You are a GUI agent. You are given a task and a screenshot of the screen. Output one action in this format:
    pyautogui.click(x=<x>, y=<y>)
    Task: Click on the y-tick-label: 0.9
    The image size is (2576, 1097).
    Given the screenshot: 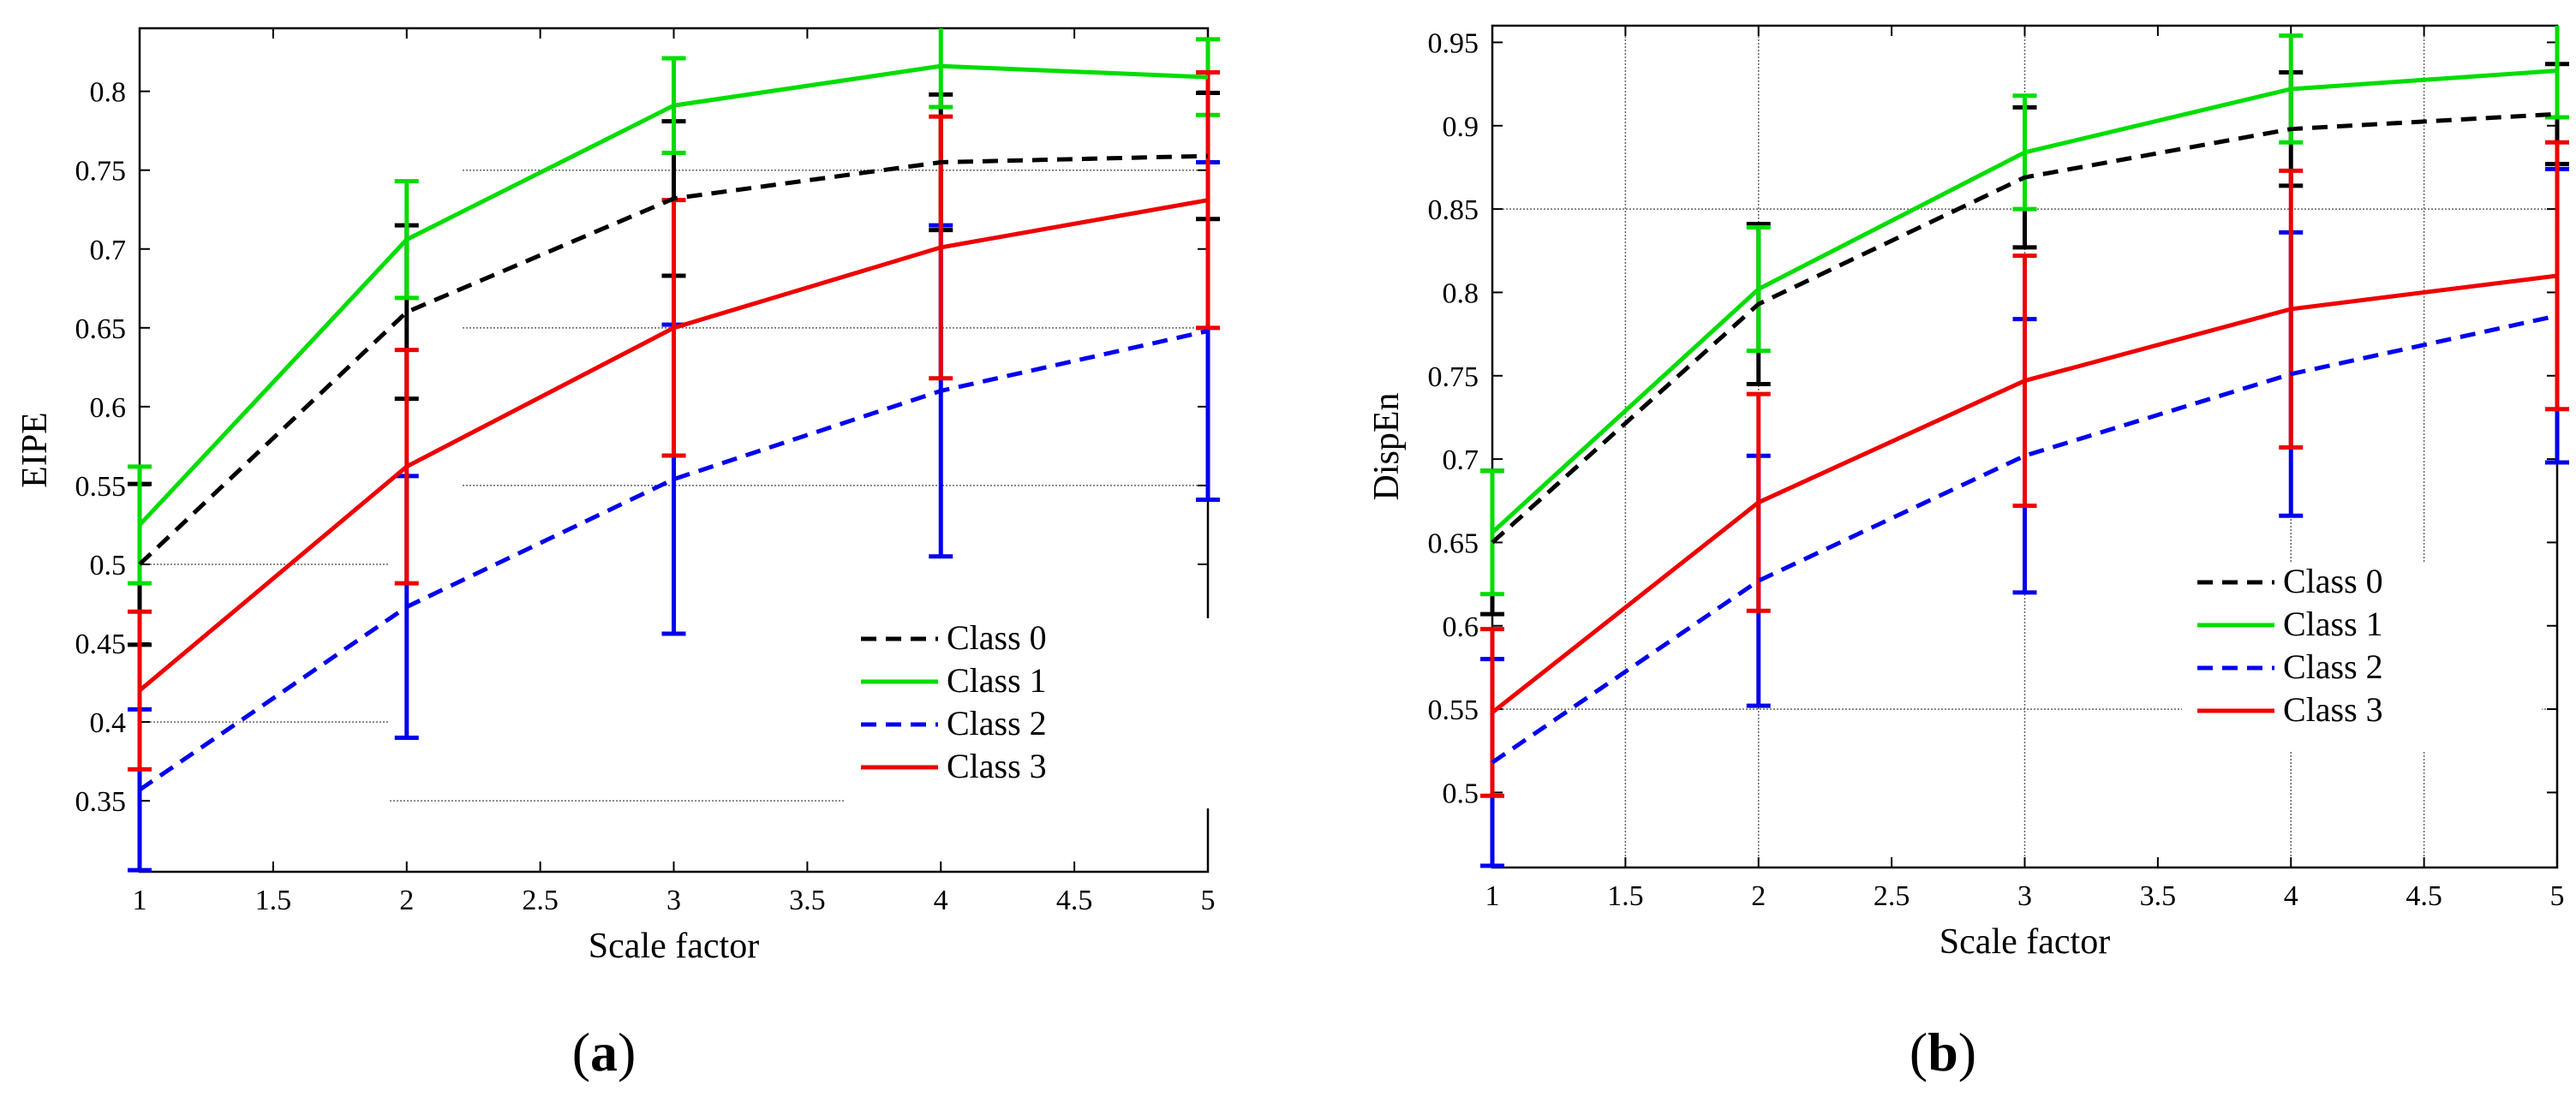 What is the action you would take?
    pyautogui.click(x=1461, y=127)
    